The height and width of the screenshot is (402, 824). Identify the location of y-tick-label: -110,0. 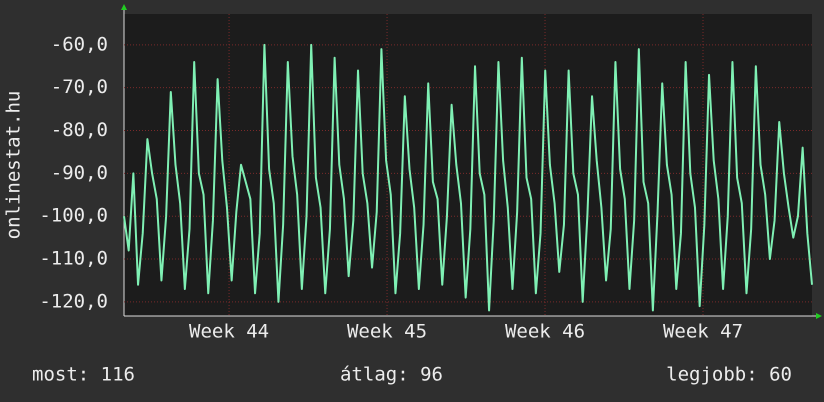
(73, 259).